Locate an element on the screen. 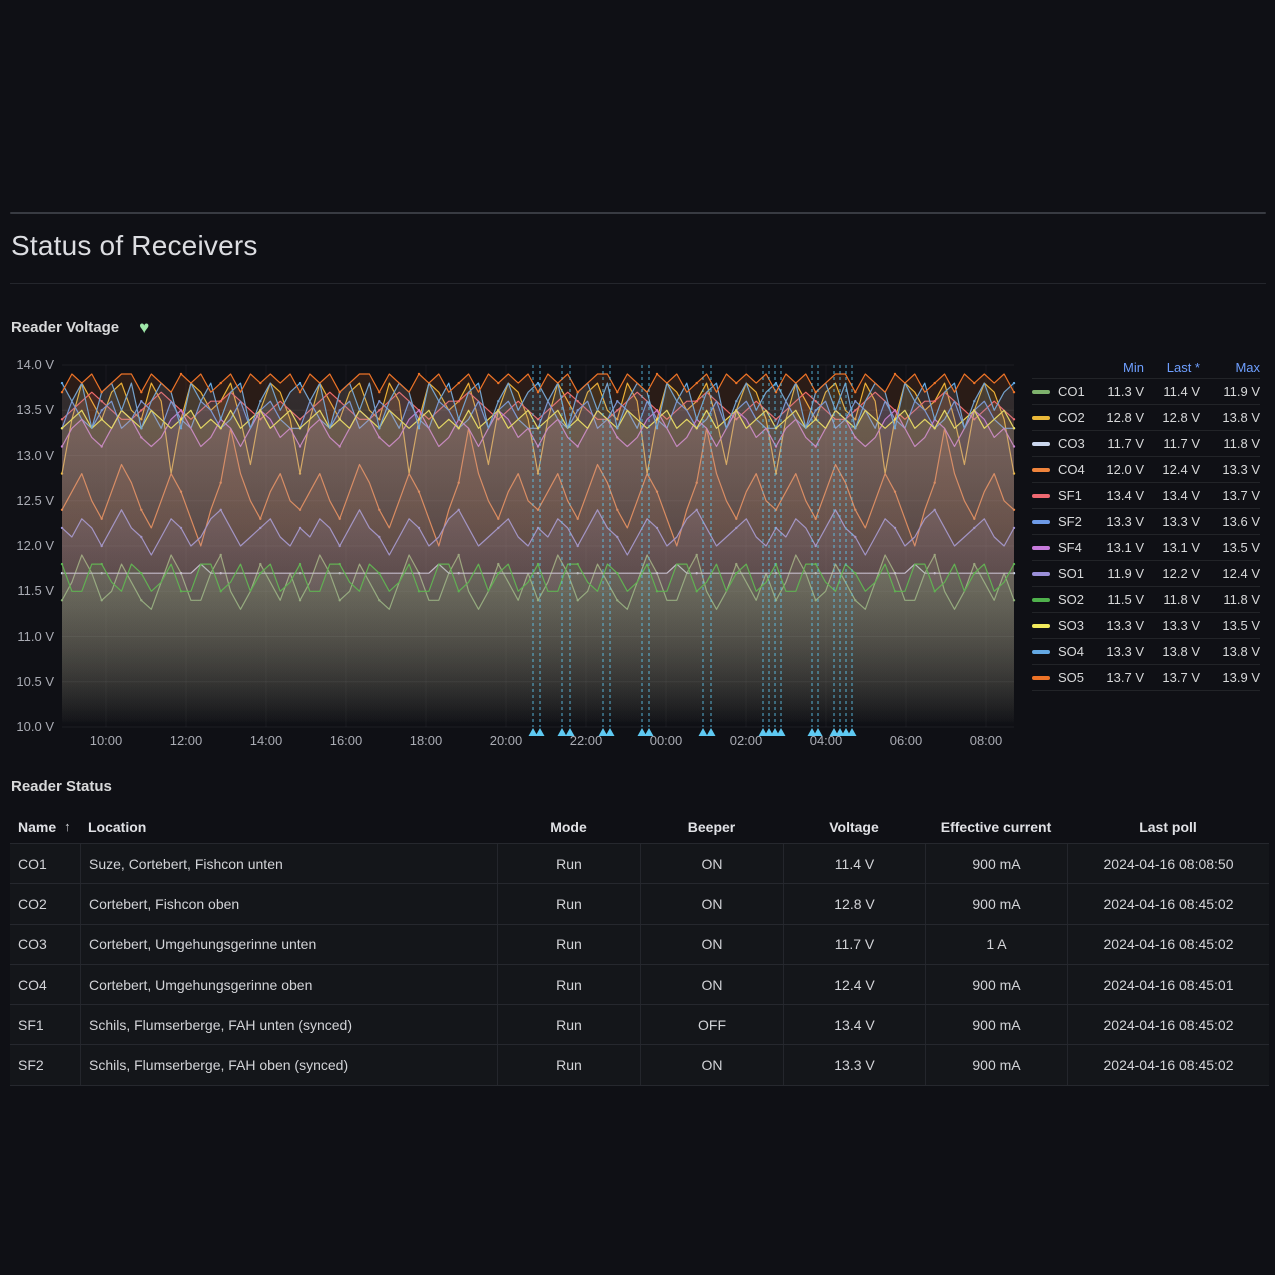  cell-name: CO4 is located at coordinates (32, 984).